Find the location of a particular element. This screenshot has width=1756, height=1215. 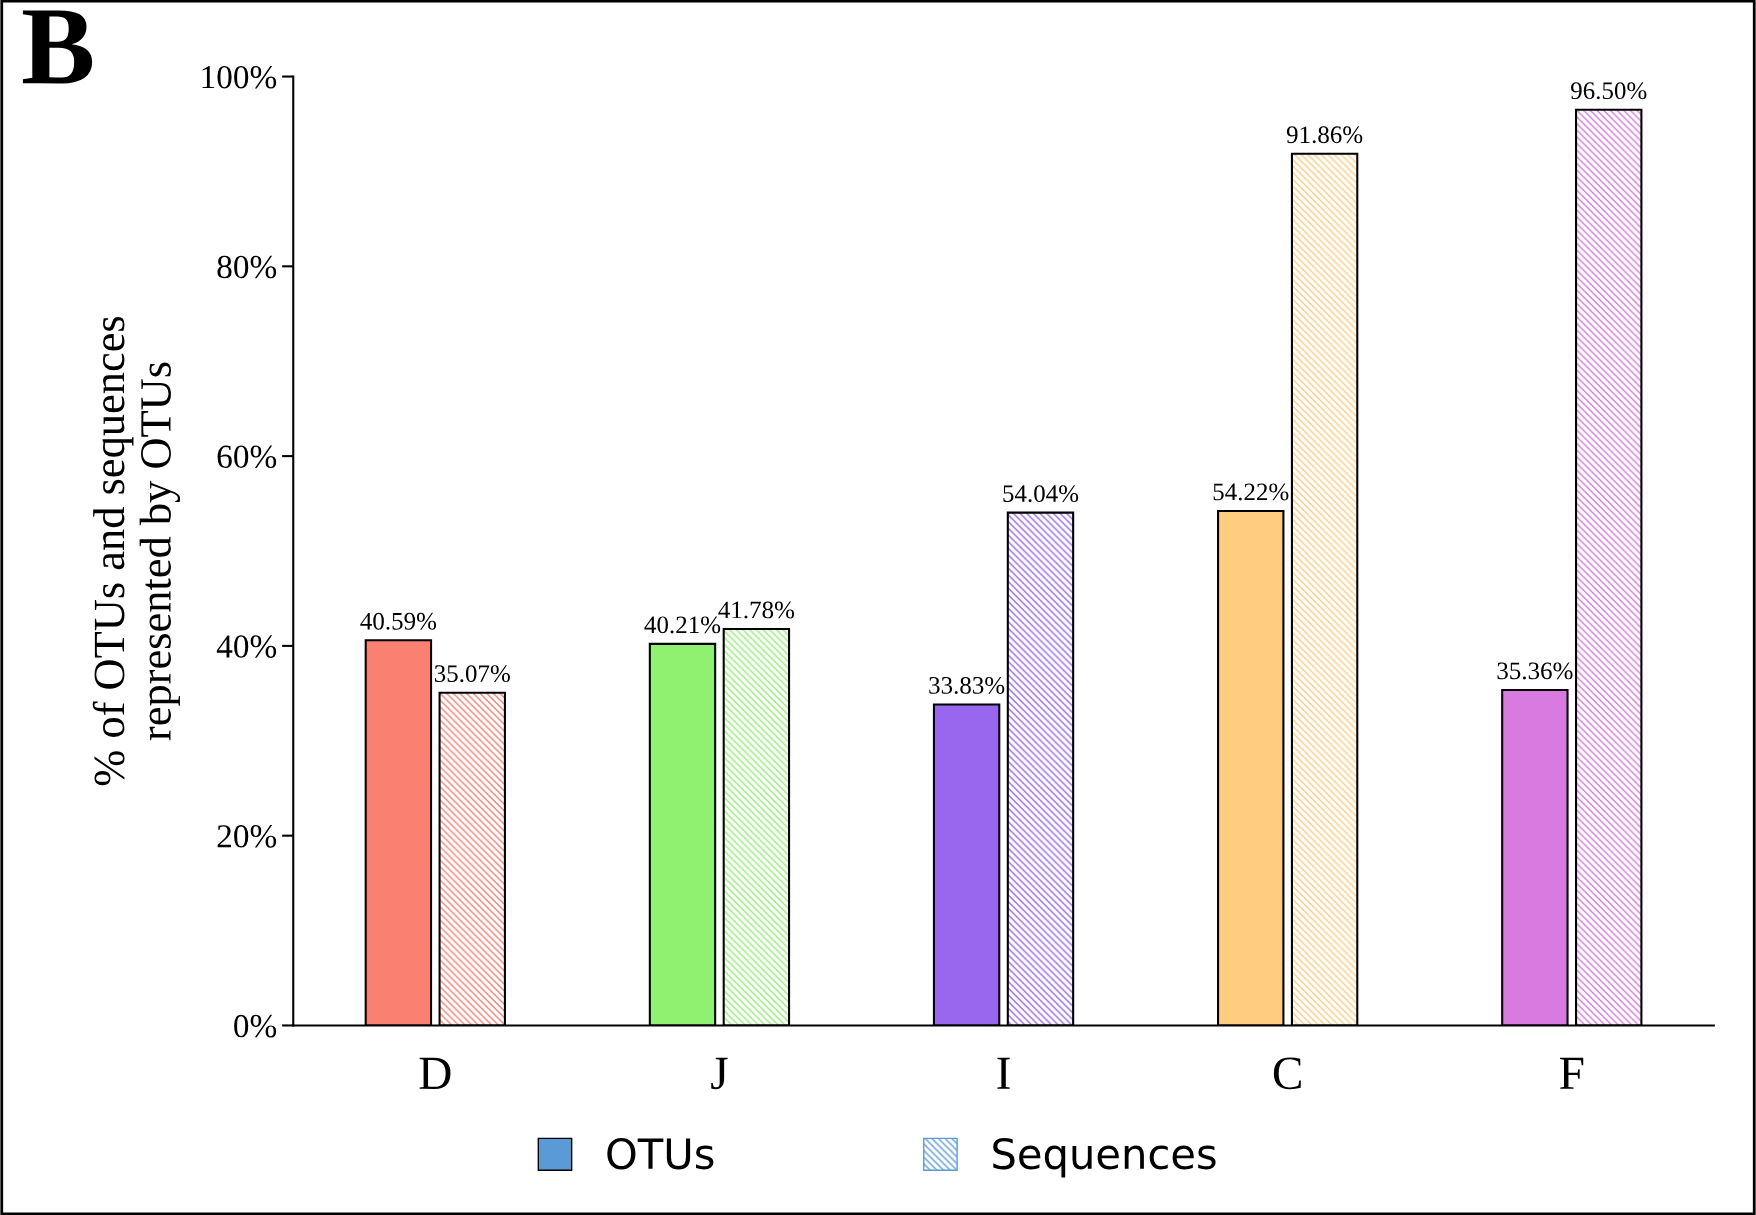

y-tick-label: 20% is located at coordinates (247, 836).